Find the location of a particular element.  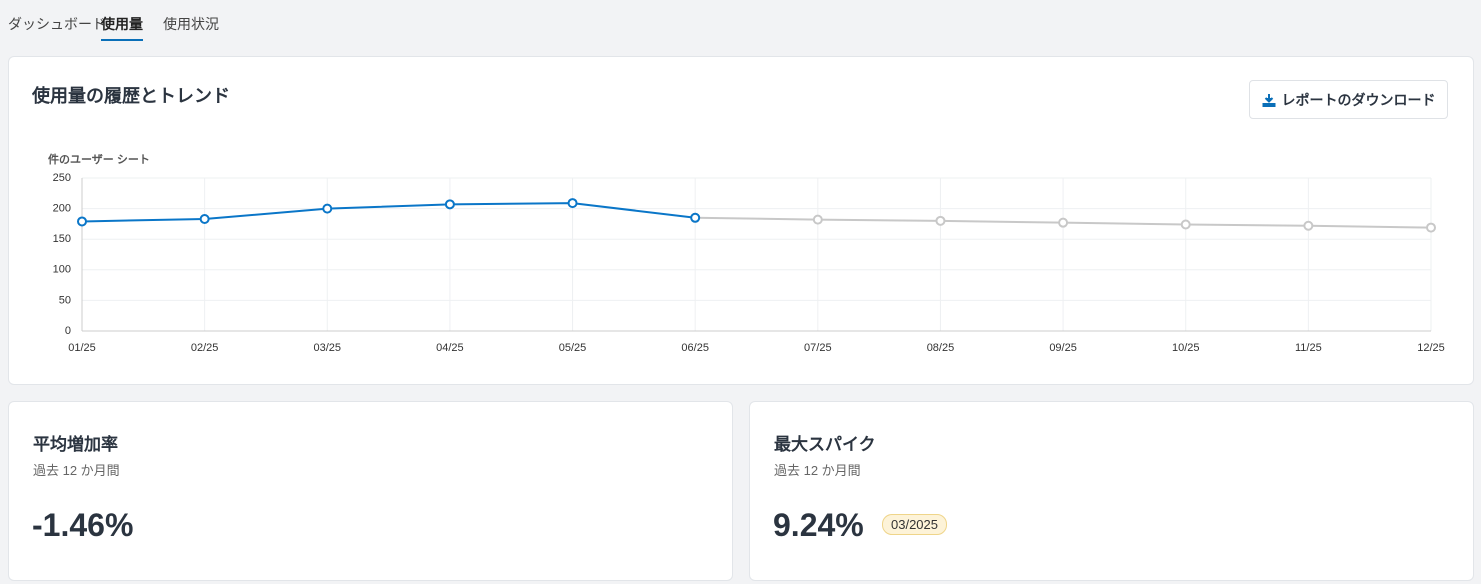

y-tick-label: 150 is located at coordinates (62, 239).